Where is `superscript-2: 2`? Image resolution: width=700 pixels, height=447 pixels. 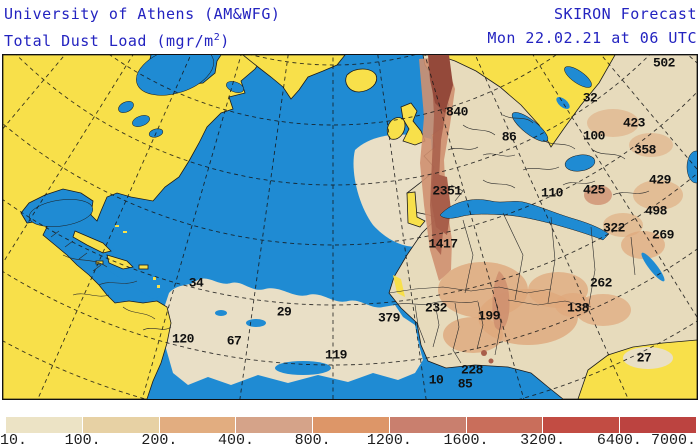 superscript-2: 2 is located at coordinates (217, 37).